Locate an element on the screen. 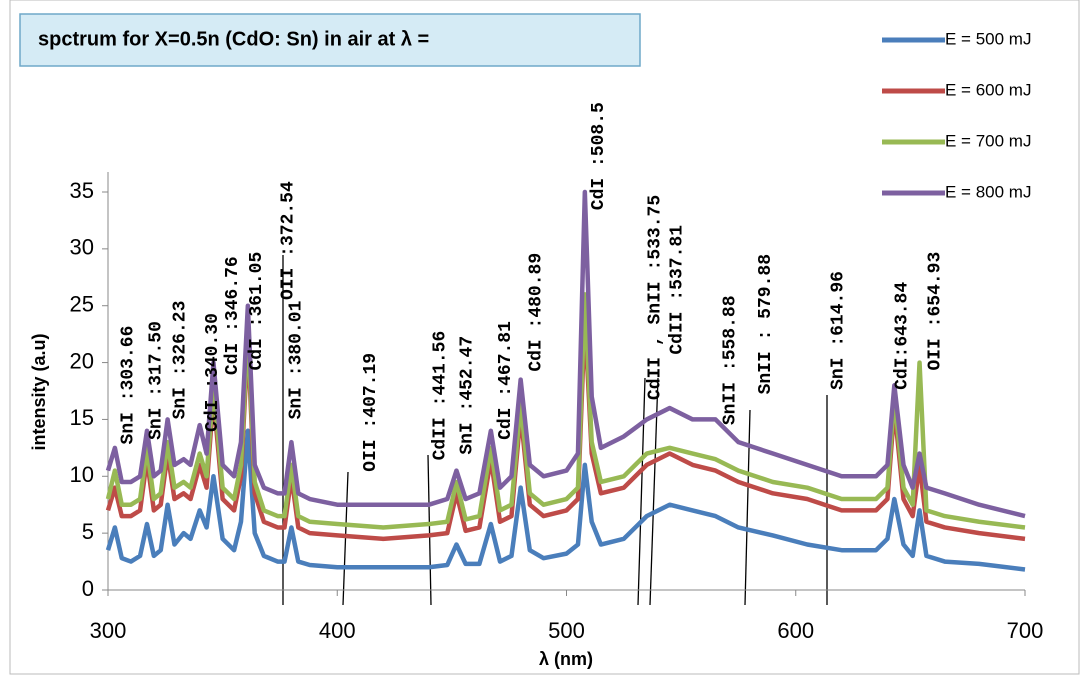 The width and height of the screenshot is (1080, 675). annotation-label: SnI :452.47 is located at coordinates (468, 395).